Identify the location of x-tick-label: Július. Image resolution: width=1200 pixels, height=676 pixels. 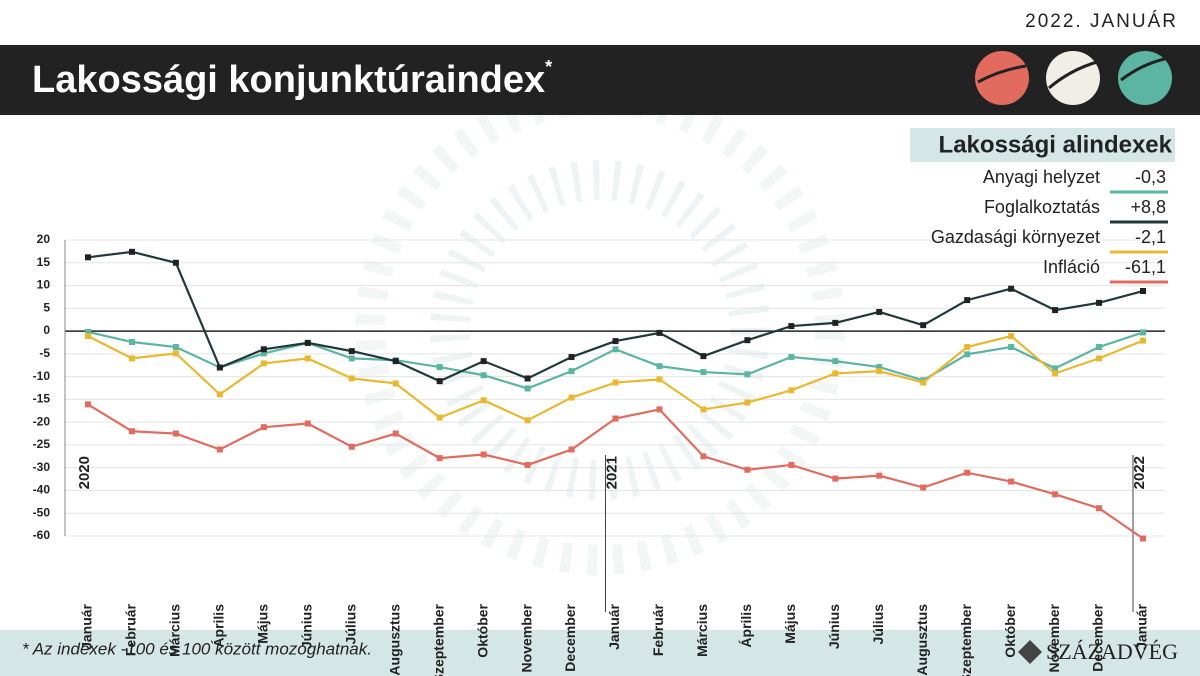
(350, 624).